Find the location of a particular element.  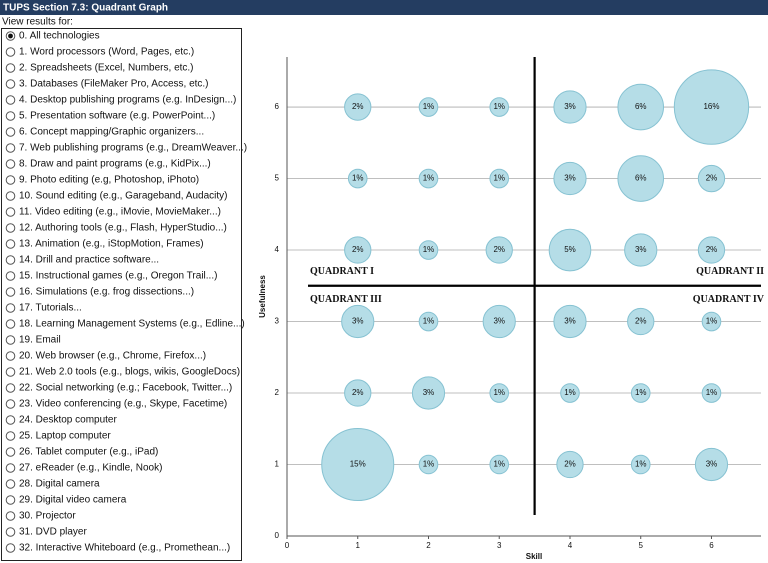

radio-label: 19. Email is located at coordinates (40, 340).